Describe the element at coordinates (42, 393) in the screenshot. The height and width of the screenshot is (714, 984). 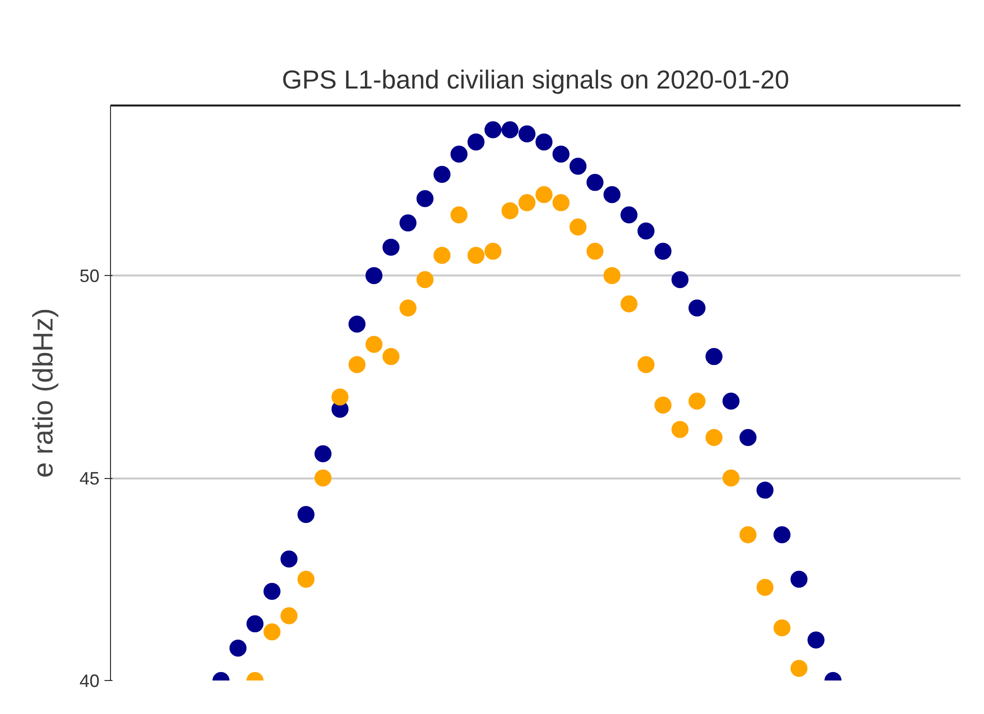
I see `y-axis-title: e ratio (dbHz)` at that location.